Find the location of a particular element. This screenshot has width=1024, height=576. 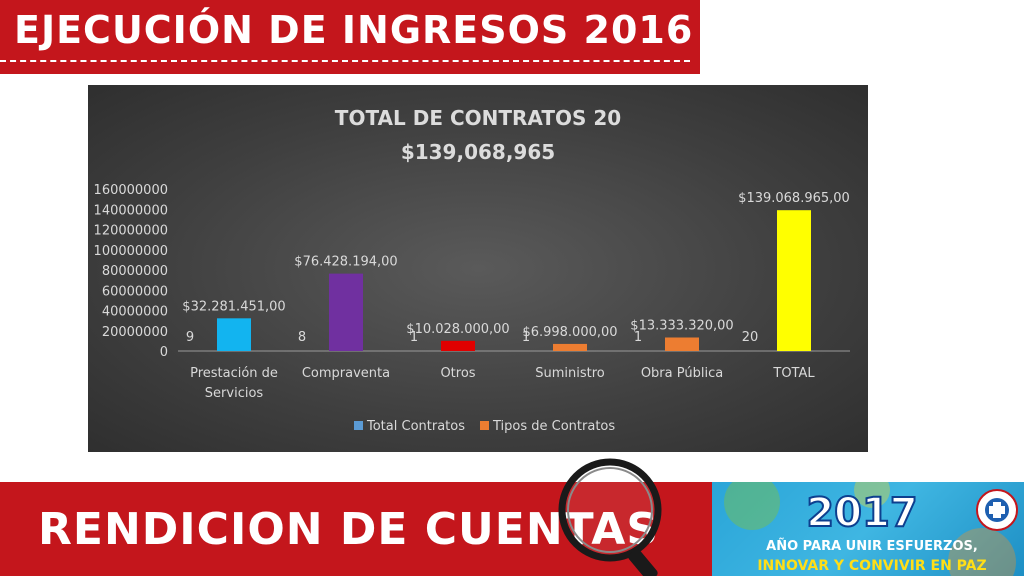

x-tick-label: Suministro is located at coordinates (570, 373).